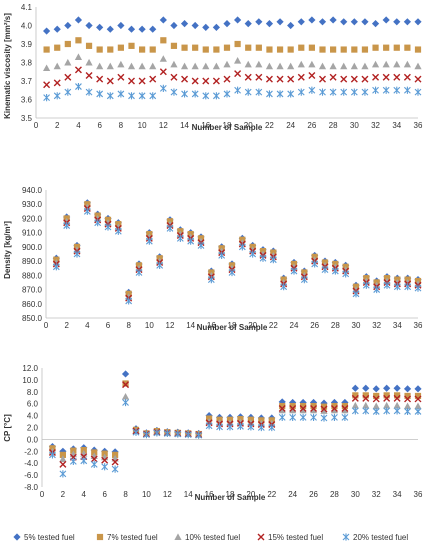 This screenshot has width=426, height=550. I want to click on legend-item: 7% tested fuel, so click(127, 537).